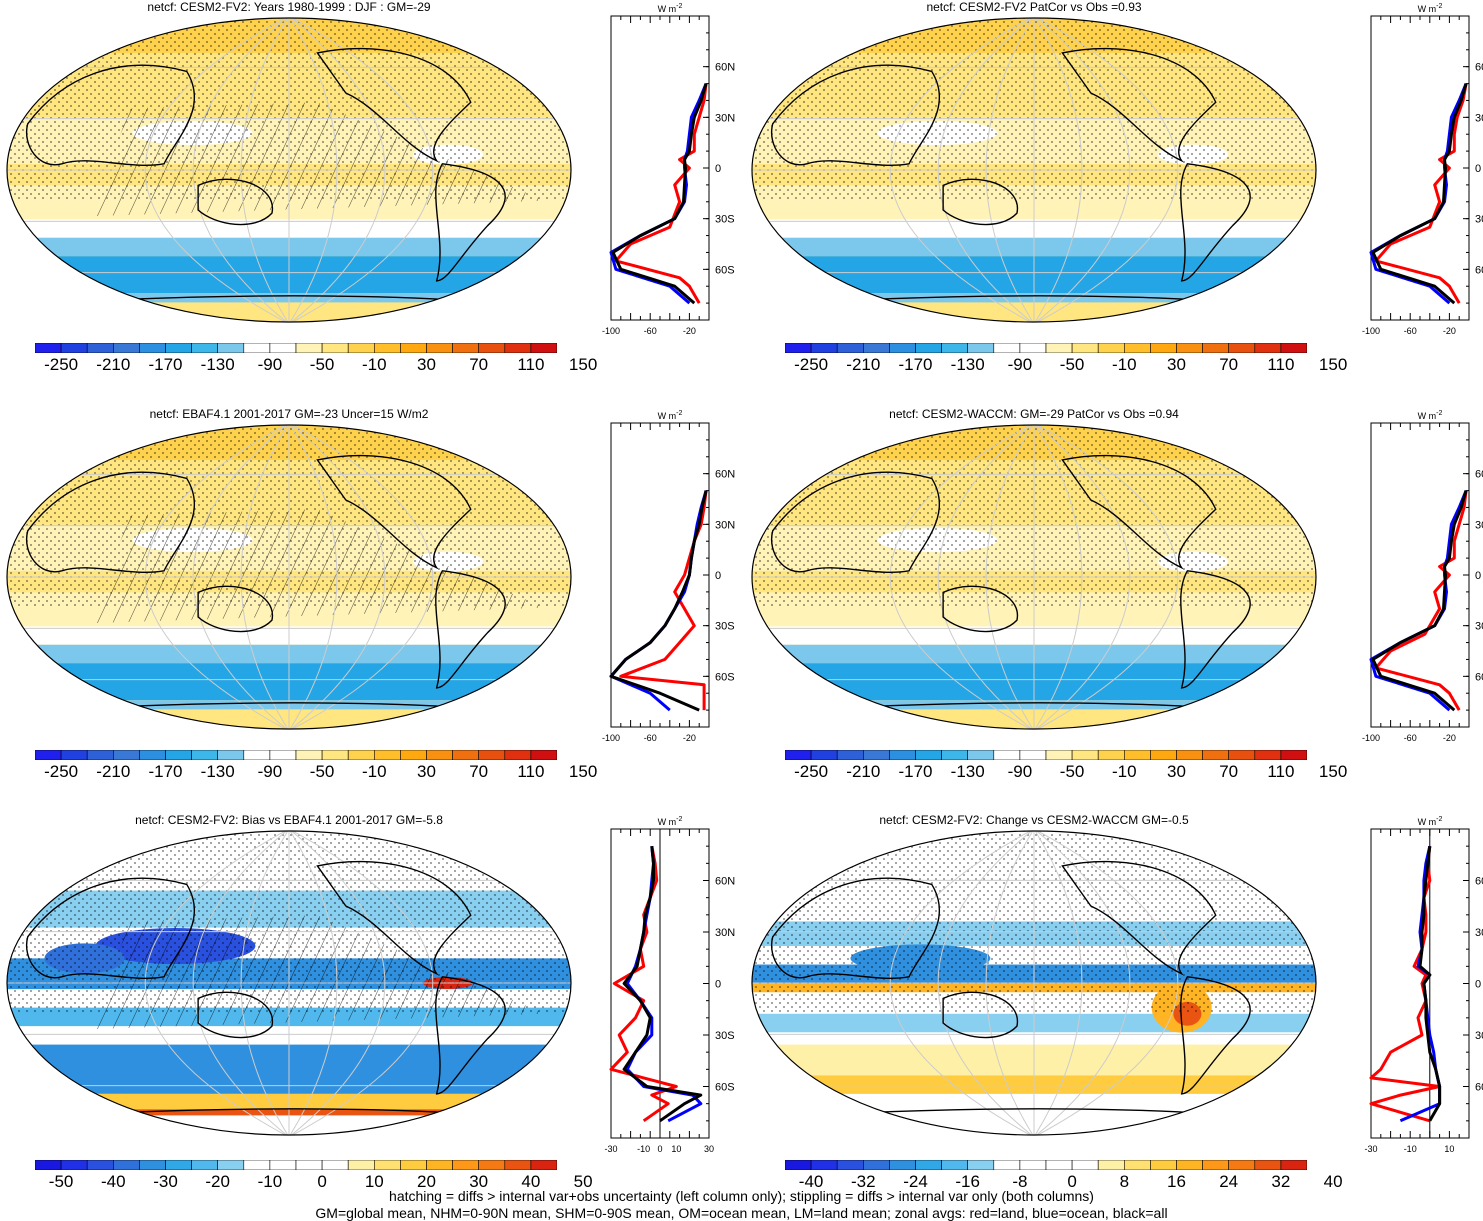 The image size is (1483, 1221). What do you see at coordinates (1020, 1181) in the screenshot?
I see `colorbar-label: -8` at bounding box center [1020, 1181].